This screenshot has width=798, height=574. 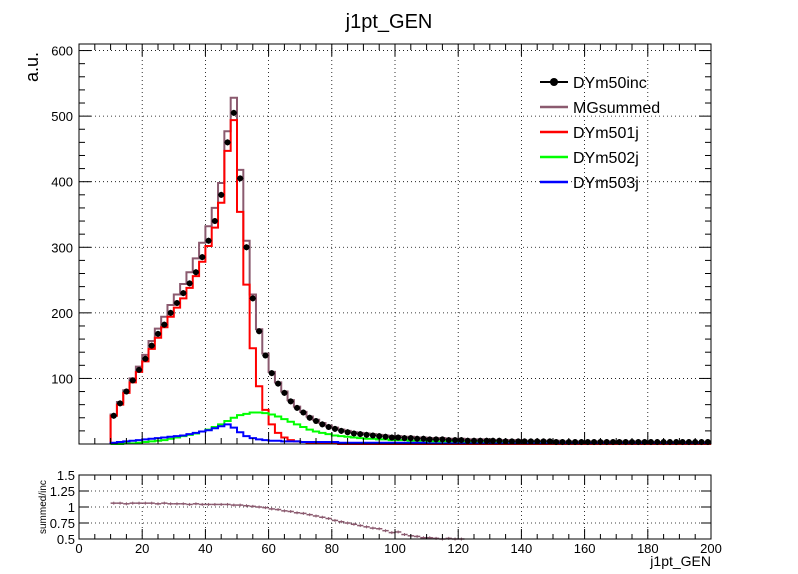 I want to click on x-tick-label: 0, so click(x=78, y=548).